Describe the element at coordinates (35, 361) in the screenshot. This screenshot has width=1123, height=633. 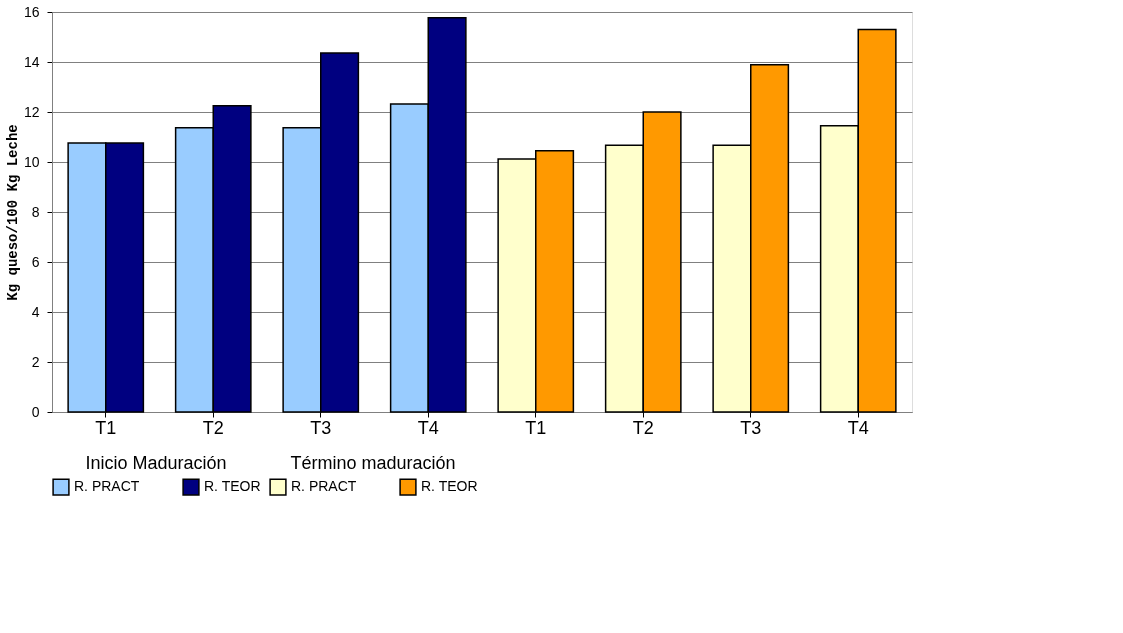
I see `y-tick-label: 2` at that location.